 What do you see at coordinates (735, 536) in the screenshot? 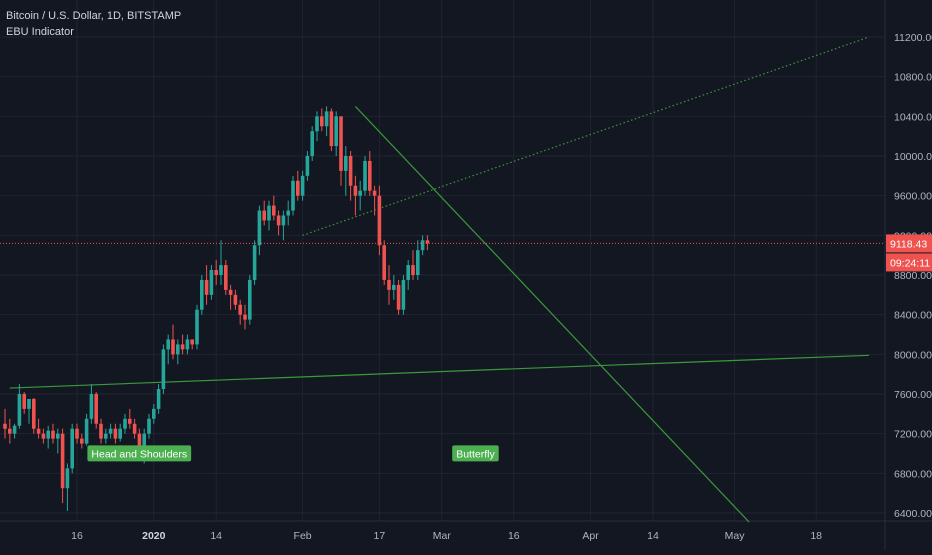
I see `time-tick-label: May` at bounding box center [735, 536].